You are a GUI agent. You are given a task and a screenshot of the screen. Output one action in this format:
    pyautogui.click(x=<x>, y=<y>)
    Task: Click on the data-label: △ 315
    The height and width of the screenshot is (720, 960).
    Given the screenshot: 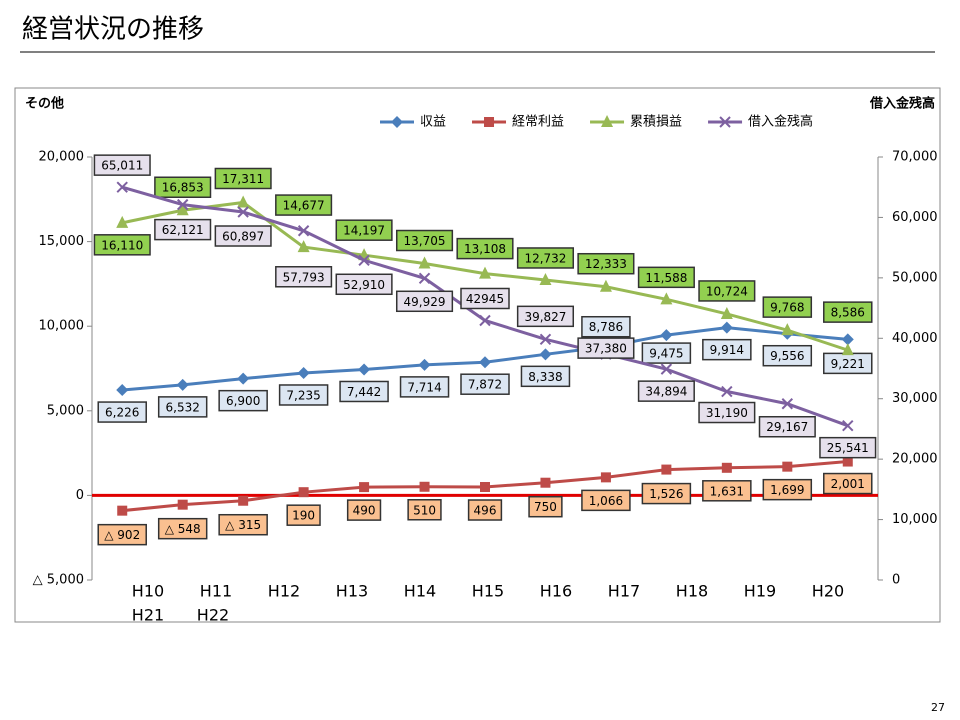 What is the action you would take?
    pyautogui.click(x=243, y=525)
    